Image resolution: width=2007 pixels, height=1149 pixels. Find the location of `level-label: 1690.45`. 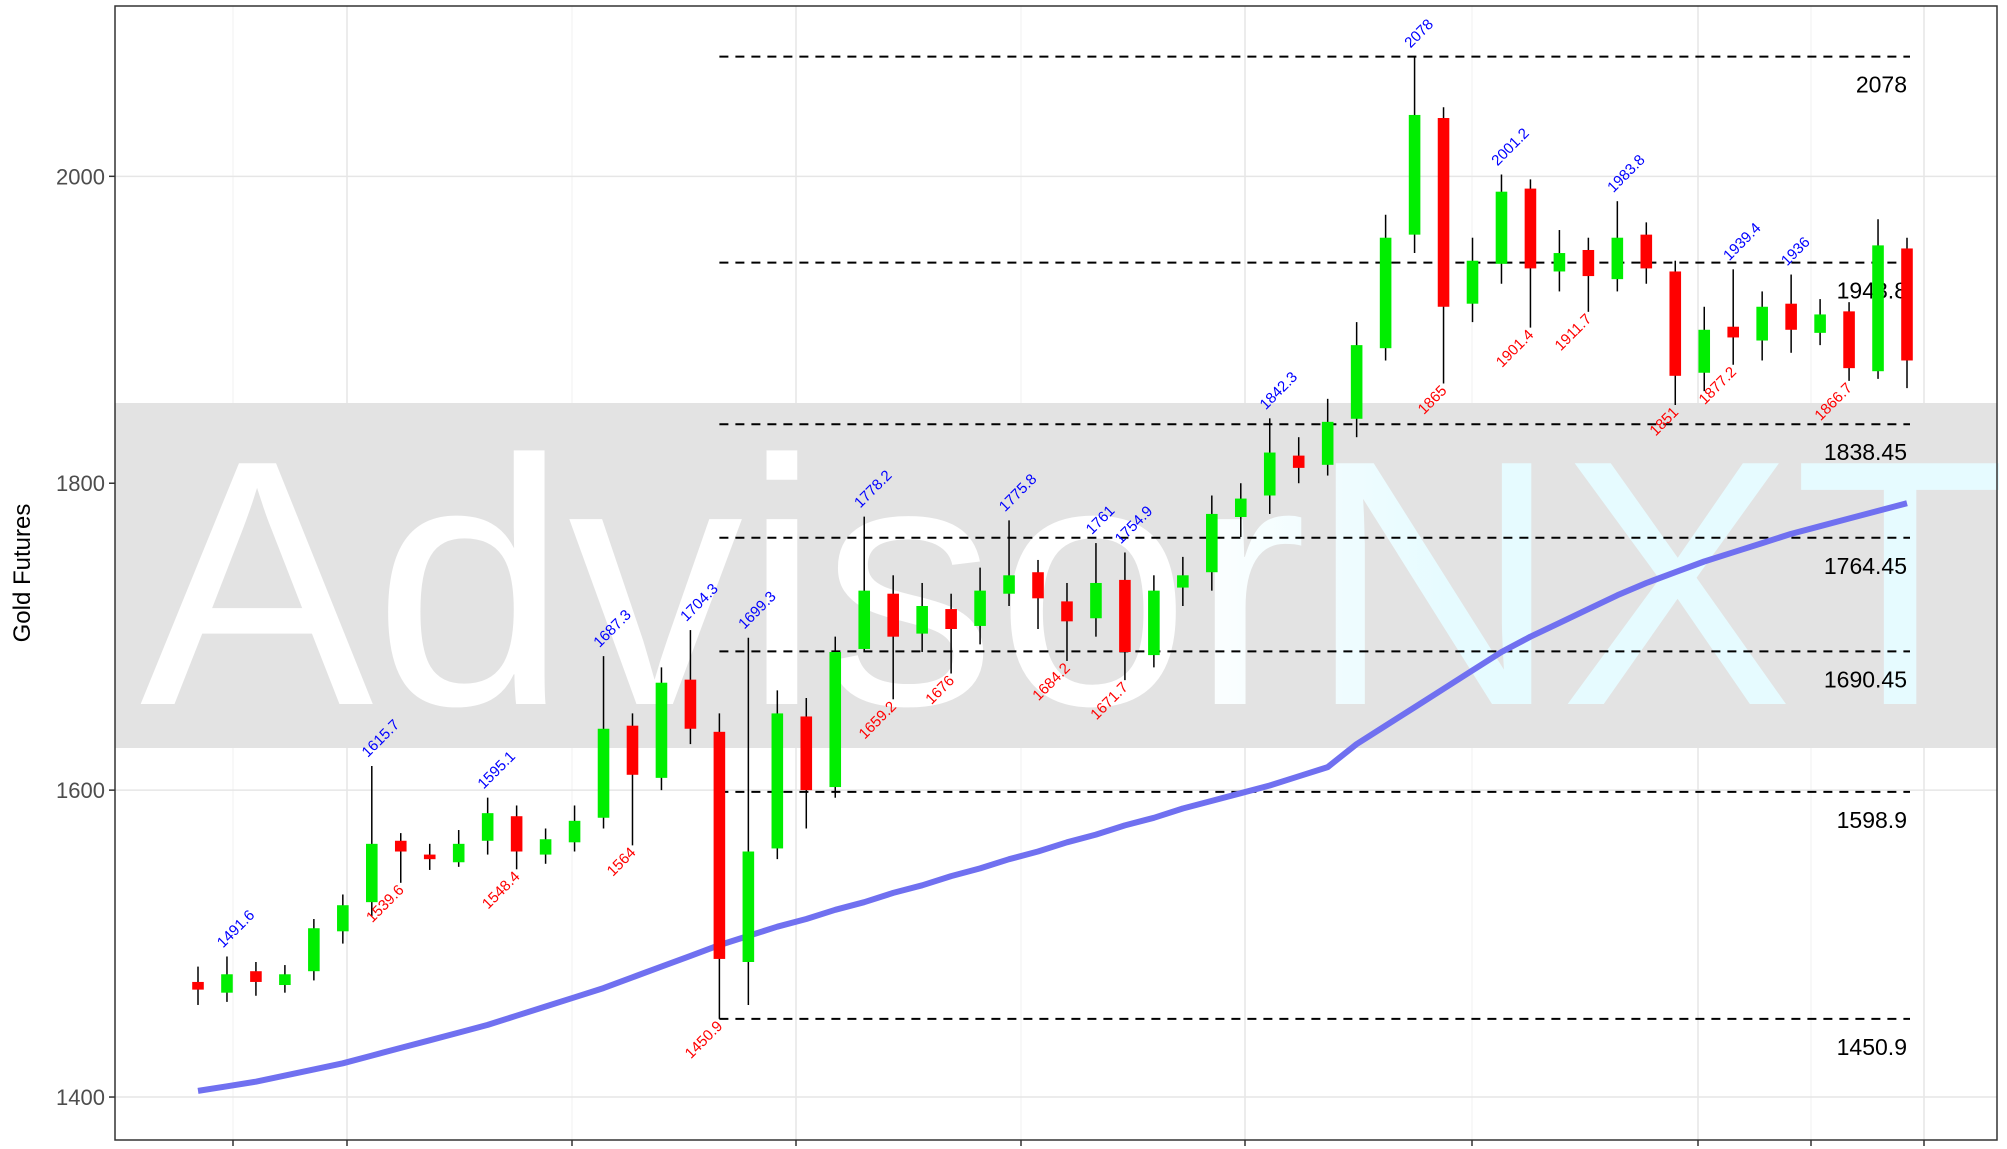

level-label: 1690.45 is located at coordinates (1865, 679).